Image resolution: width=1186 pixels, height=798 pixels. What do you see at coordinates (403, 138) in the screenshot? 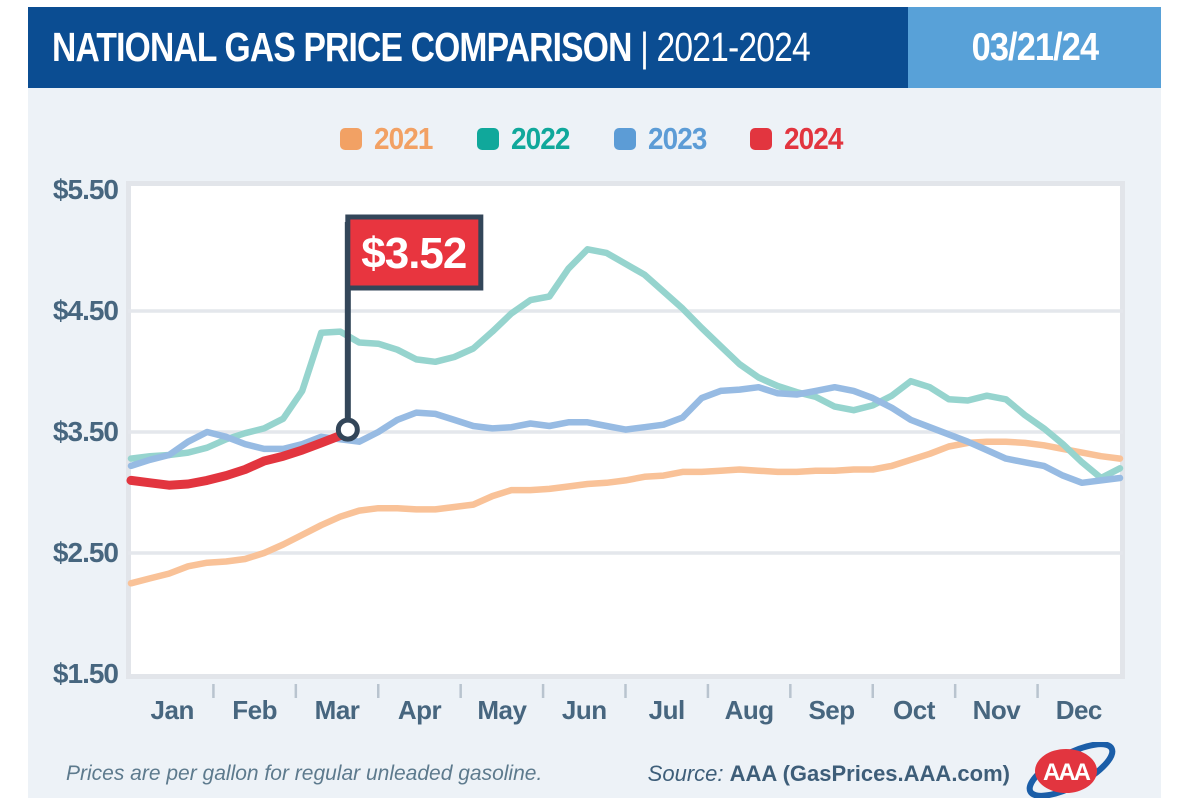
I see `legend-label: 2021` at bounding box center [403, 138].